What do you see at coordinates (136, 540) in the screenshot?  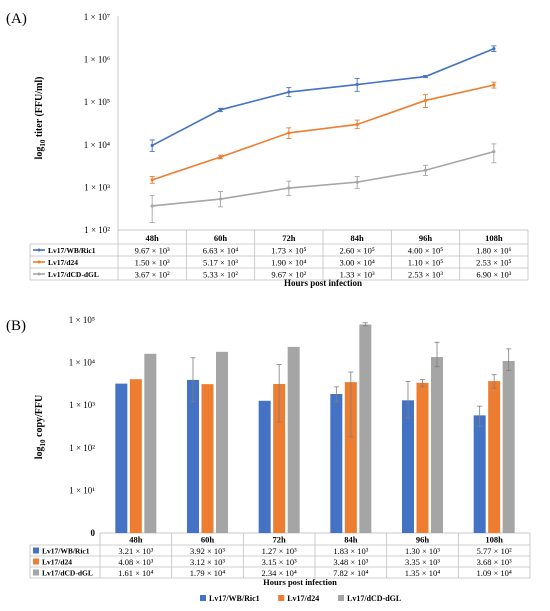 I see `panel-b-category-label: 48h` at bounding box center [136, 540].